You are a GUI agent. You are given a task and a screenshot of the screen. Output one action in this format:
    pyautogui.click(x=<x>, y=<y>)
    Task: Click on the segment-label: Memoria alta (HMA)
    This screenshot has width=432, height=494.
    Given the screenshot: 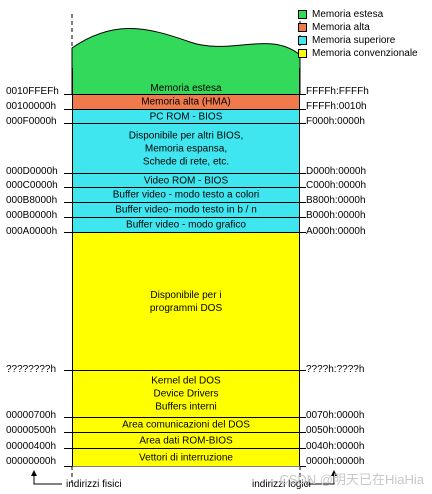 What is the action you would take?
    pyautogui.click(x=186, y=102)
    